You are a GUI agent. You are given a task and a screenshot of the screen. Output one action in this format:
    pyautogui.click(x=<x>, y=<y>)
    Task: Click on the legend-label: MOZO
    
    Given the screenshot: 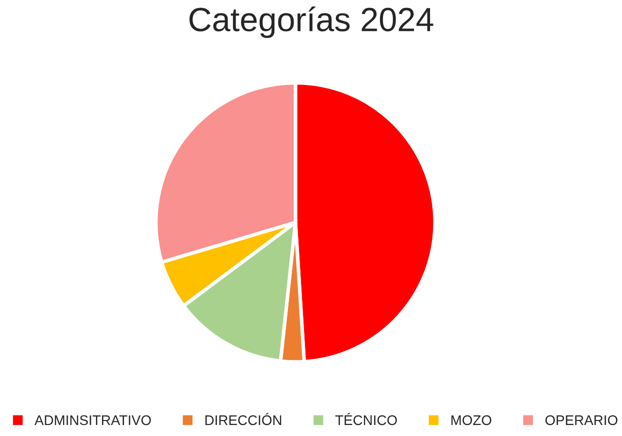 What is the action you would take?
    pyautogui.click(x=471, y=420)
    